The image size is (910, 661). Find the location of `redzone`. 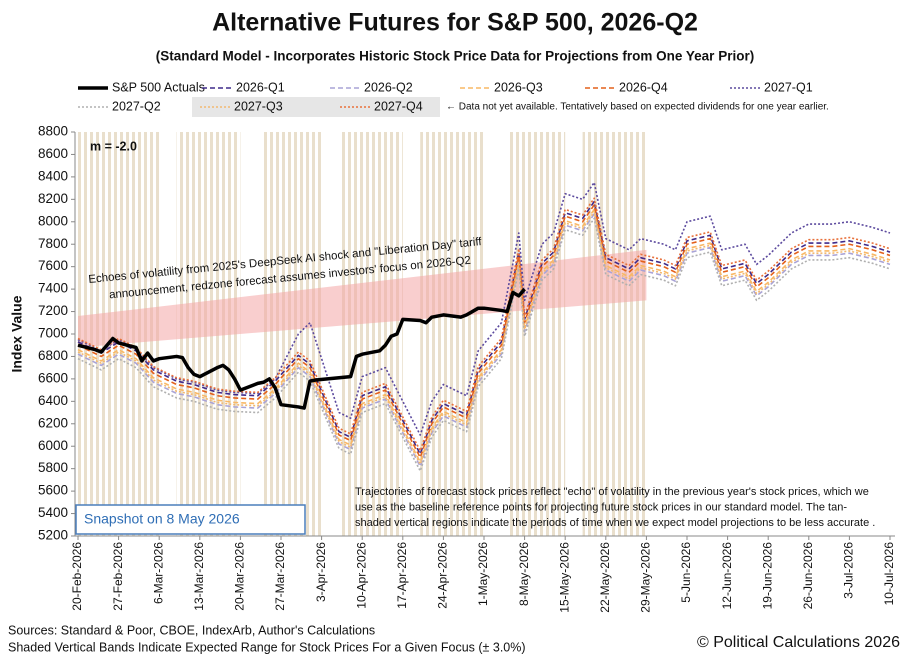

redzone is located at coordinates (362, 298).